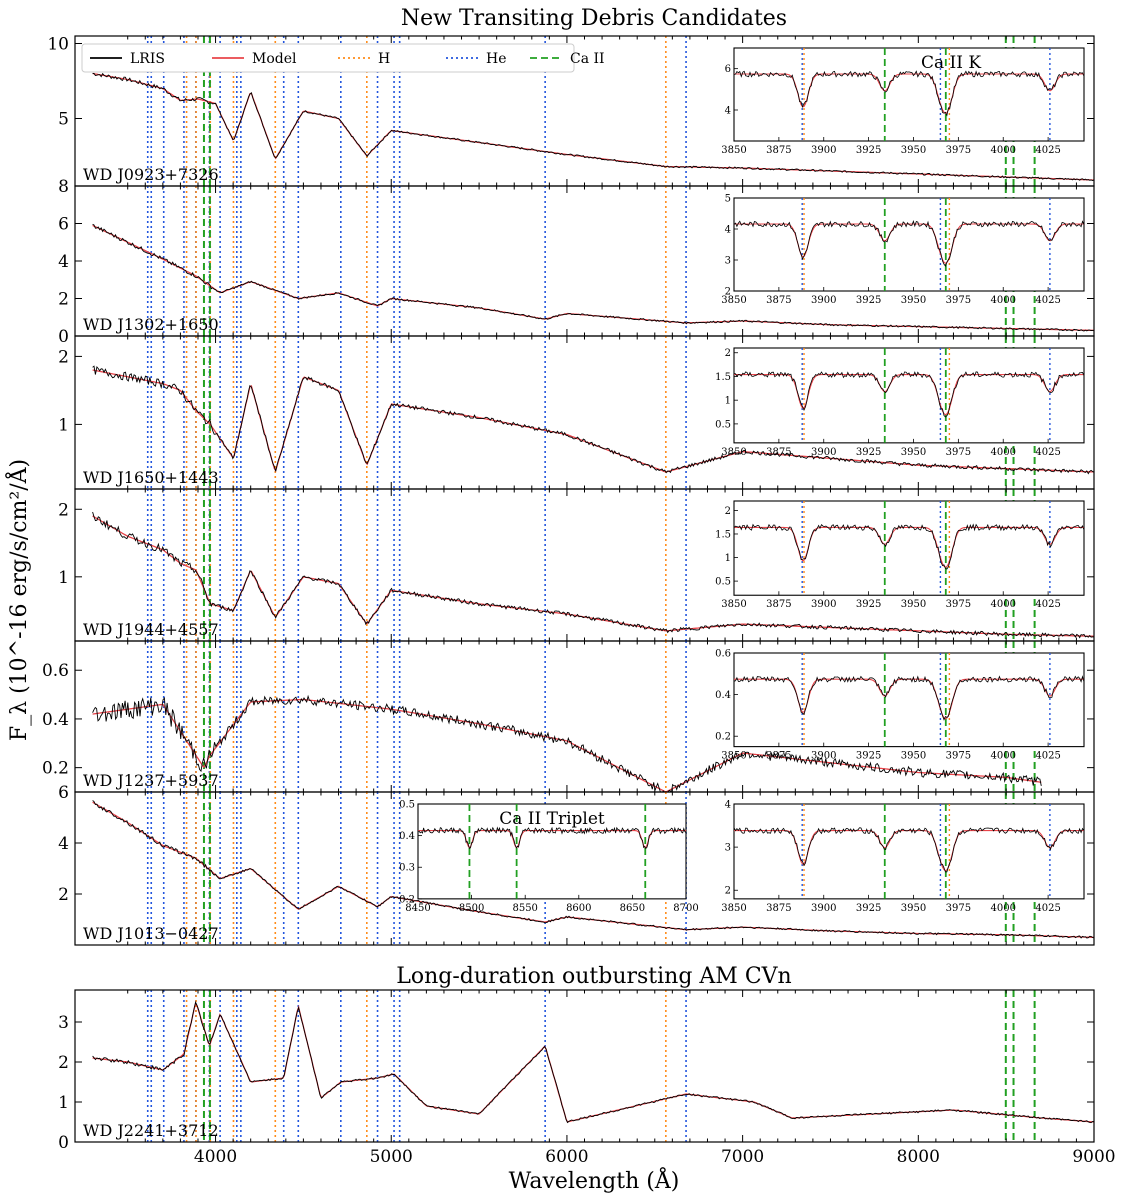 This screenshot has width=1123, height=1200. Describe the element at coordinates (151, 933) in the screenshot. I see `panel-object-label: WD J1013−0427` at that location.